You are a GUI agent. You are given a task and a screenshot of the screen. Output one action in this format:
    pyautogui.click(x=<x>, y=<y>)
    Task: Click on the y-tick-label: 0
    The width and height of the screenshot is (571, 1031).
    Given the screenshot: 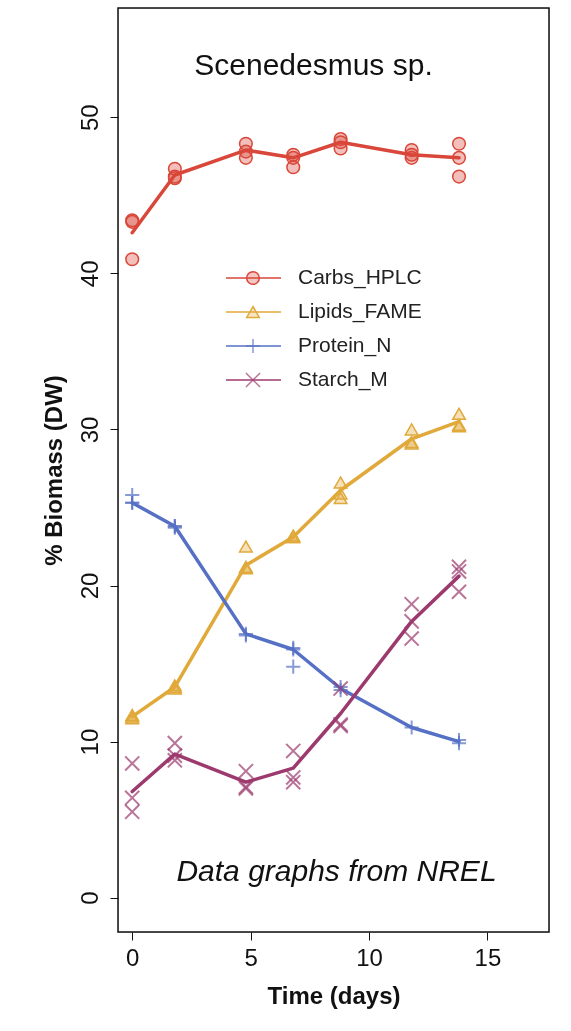 What is the action you would take?
    pyautogui.click(x=89, y=898)
    